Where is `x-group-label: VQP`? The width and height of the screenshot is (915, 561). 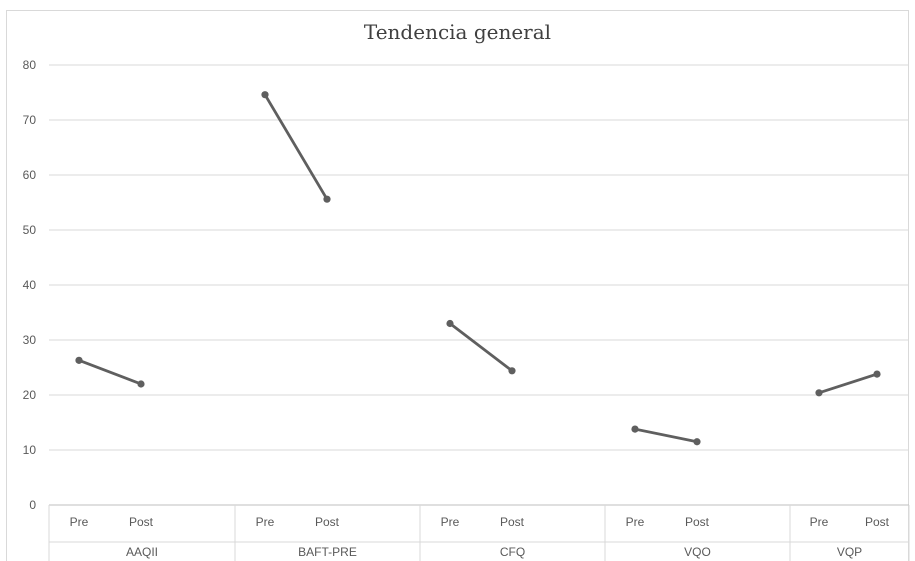
x-group-label: VQP is located at coordinates (849, 552).